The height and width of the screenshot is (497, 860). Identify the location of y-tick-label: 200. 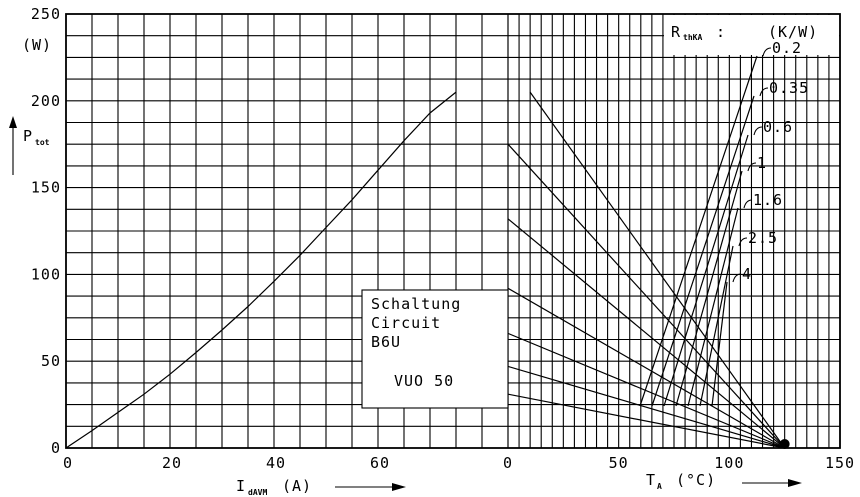
(46, 101).